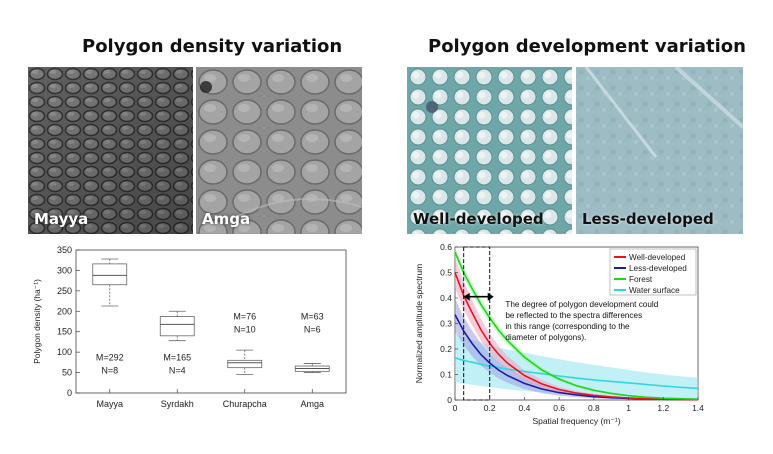 The width and height of the screenshot is (773, 454). What do you see at coordinates (478, 219) in the screenshot?
I see `photo-label-well-developed: Well-developed` at bounding box center [478, 219].